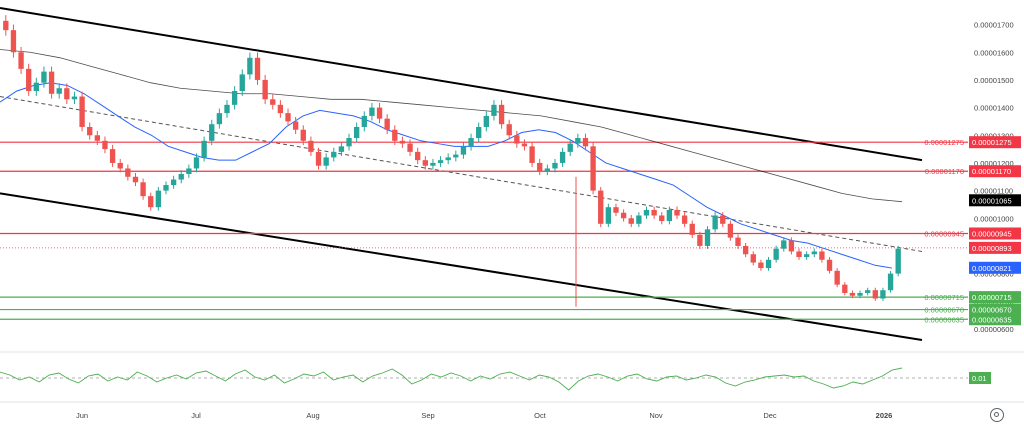 The width and height of the screenshot is (1024, 430). Describe the element at coordinates (656, 415) in the screenshot. I see `x-tick-label: Nov` at that location.